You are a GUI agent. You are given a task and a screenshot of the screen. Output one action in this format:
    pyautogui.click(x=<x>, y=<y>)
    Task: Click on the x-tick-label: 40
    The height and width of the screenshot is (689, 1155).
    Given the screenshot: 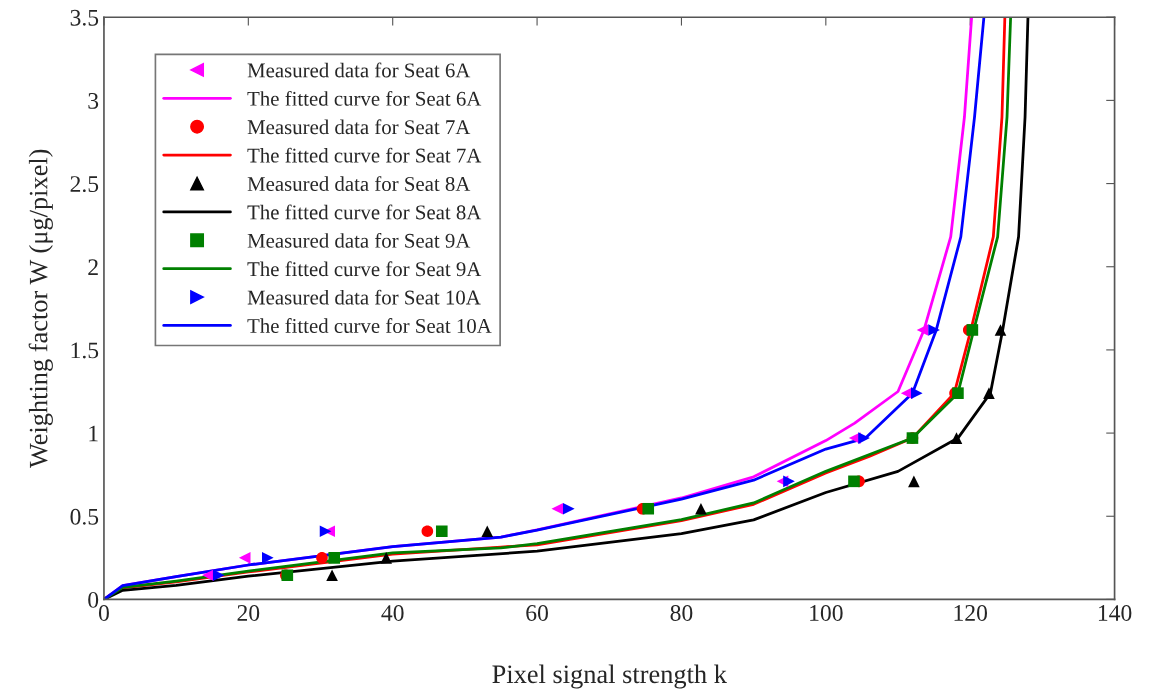 What is the action you would take?
    pyautogui.click(x=392, y=612)
    